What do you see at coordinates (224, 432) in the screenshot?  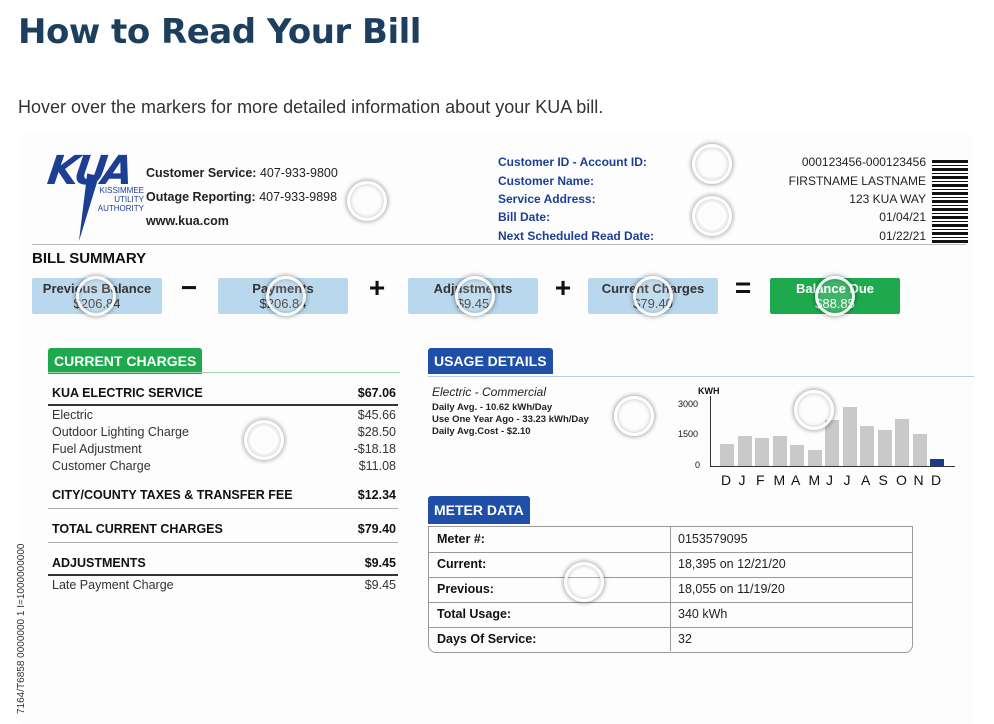 I see `charge-row-outdoor-lighting: Outdoor Lighting Charge $28.50` at bounding box center [224, 432].